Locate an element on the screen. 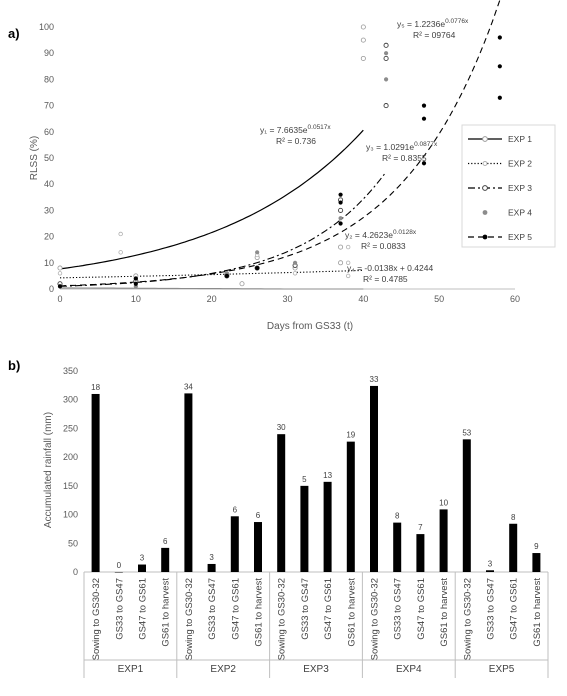  legend-entry-label: EXP 2 is located at coordinates (520, 164).